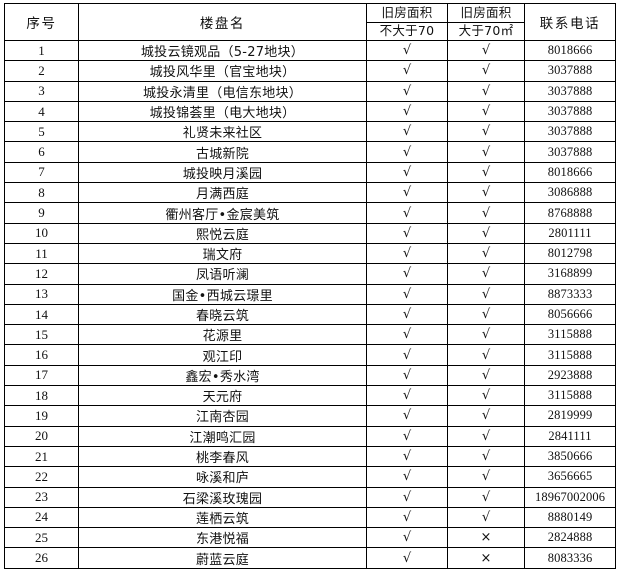 This screenshot has width=619, height=569. Describe the element at coordinates (310, 497) in the screenshot. I see `table-row: 23 石梁溪玫瑰园 √ √ 18967002006` at that location.